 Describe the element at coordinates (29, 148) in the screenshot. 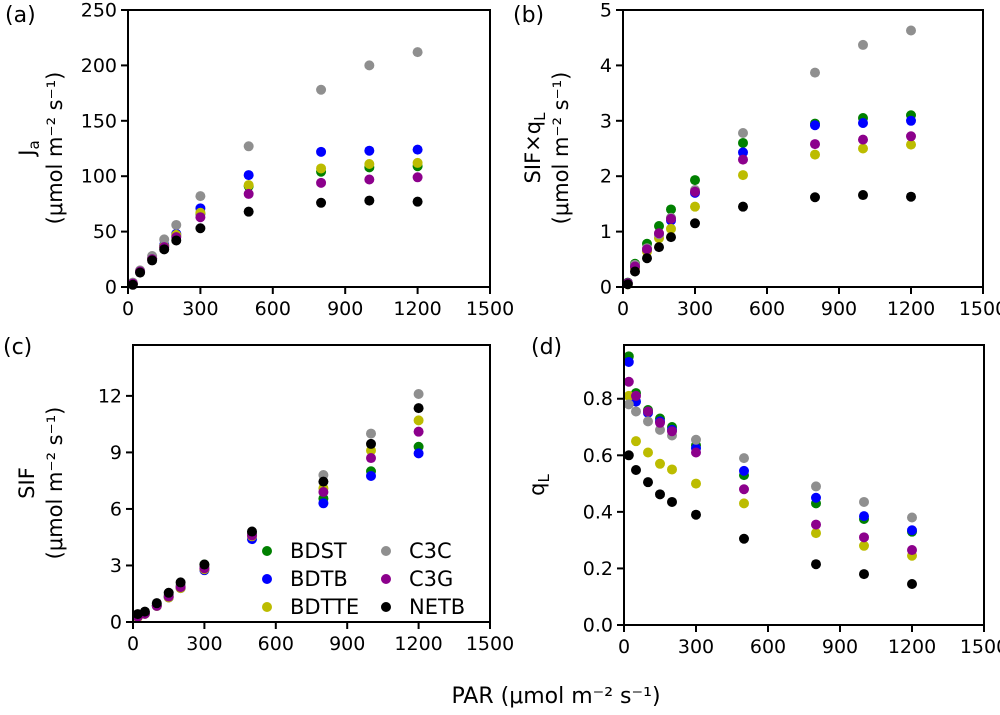

I see `panel-a-ylabel-name: Ja` at that location.